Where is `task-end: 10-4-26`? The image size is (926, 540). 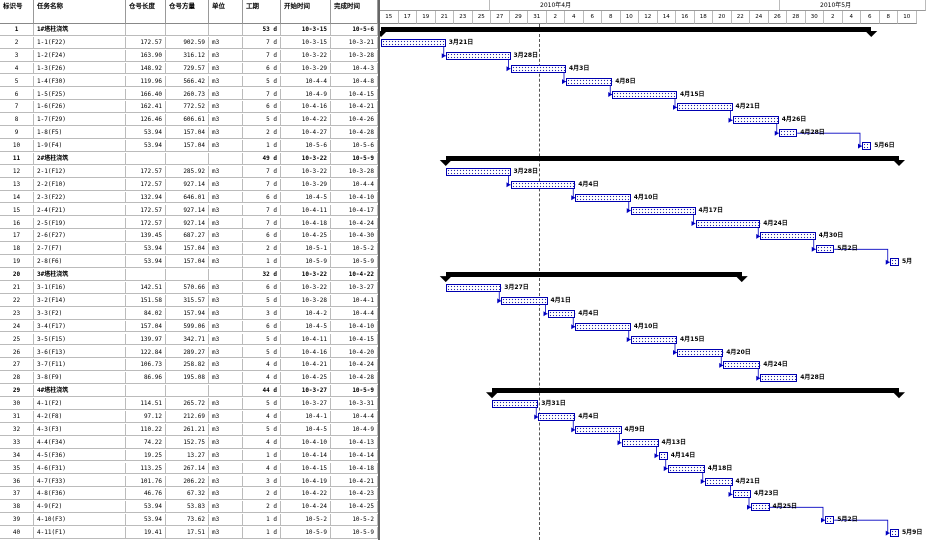
task-end: 10-4-26 is located at coordinates (354, 120).